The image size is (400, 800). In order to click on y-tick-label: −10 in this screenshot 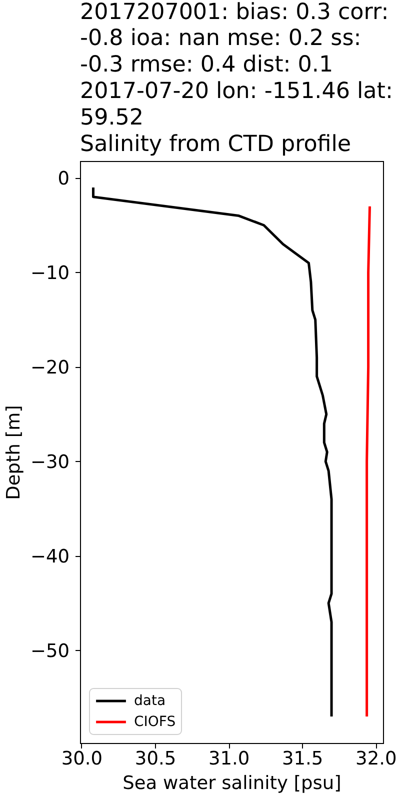, I will do `click(50, 273)`.